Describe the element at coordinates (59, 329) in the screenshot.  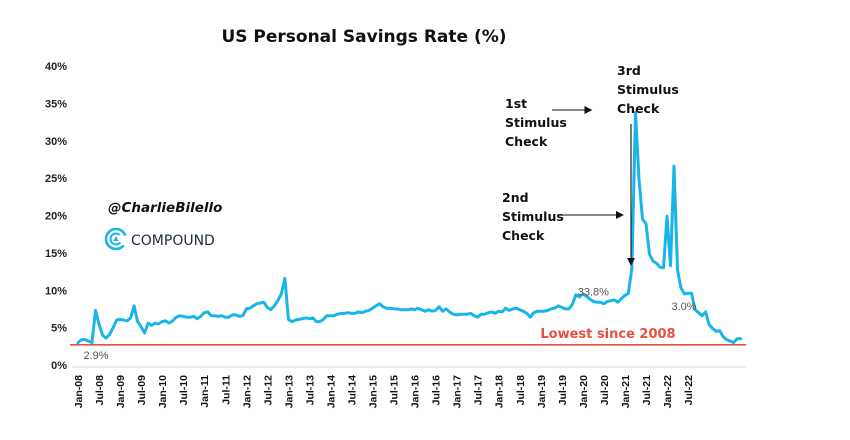
I see `y-tick-label: 5%` at that location.